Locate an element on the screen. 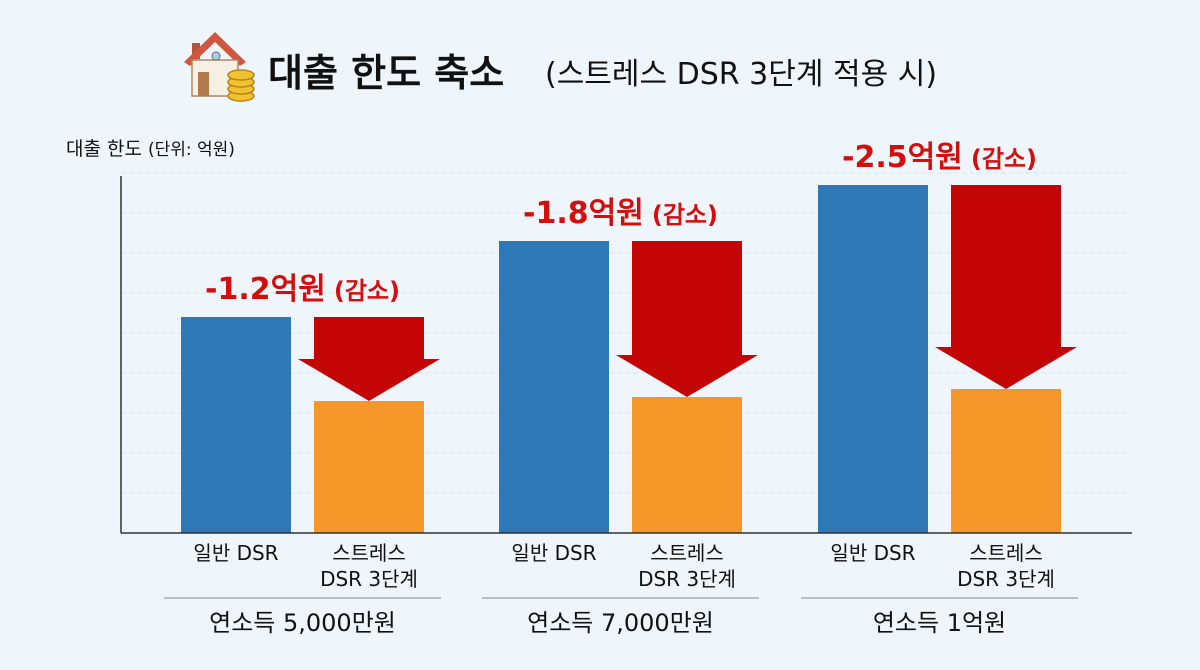  reduction-value: -1.8억원 is located at coordinates (583, 213).